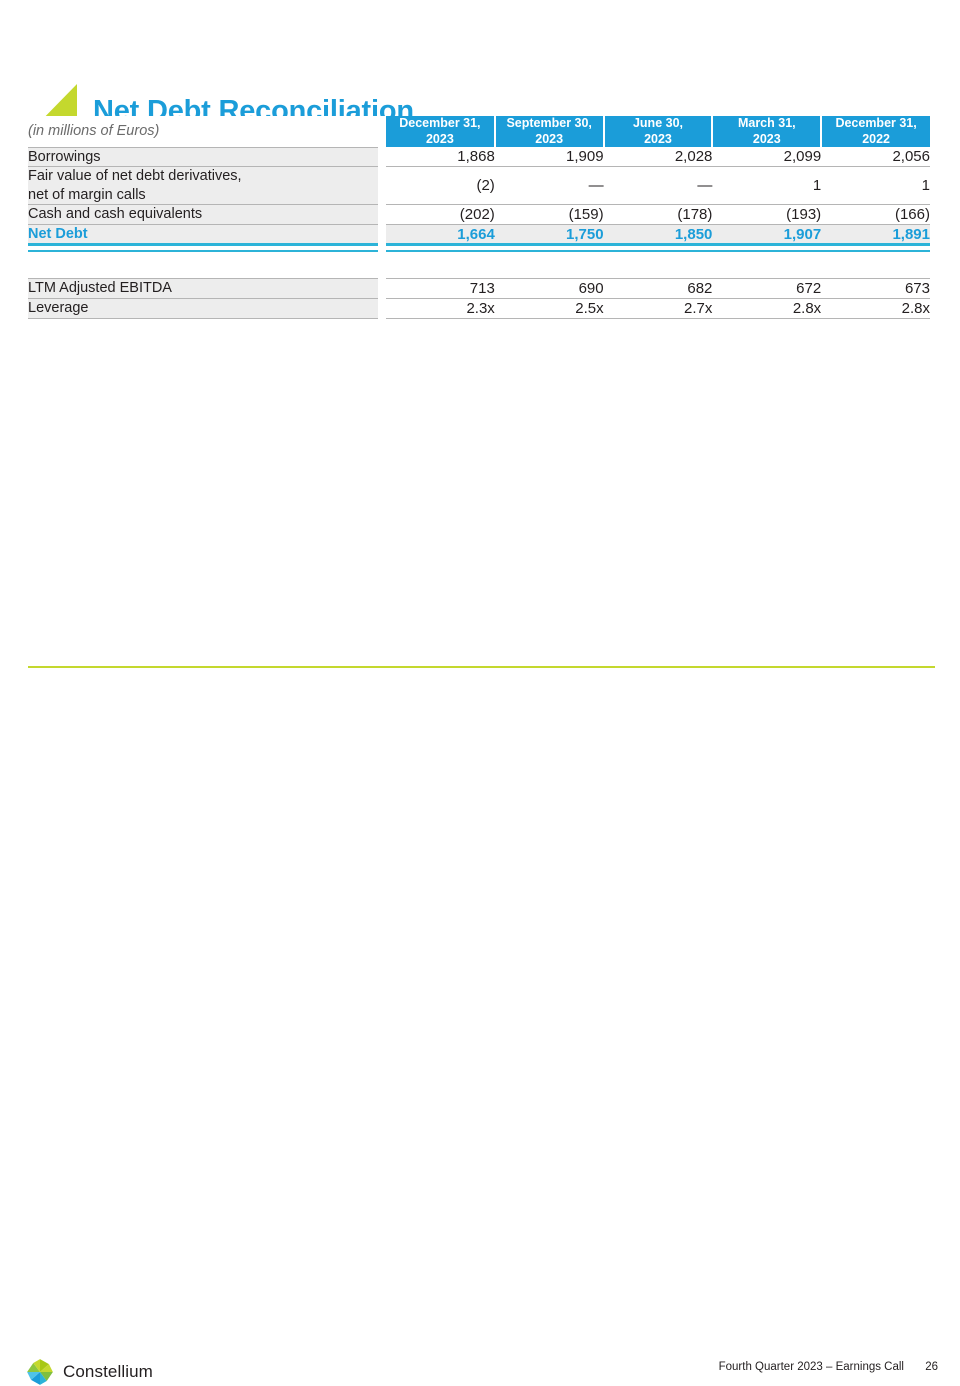 The image size is (960, 1386). I want to click on spacer-left, so click(203, 265).